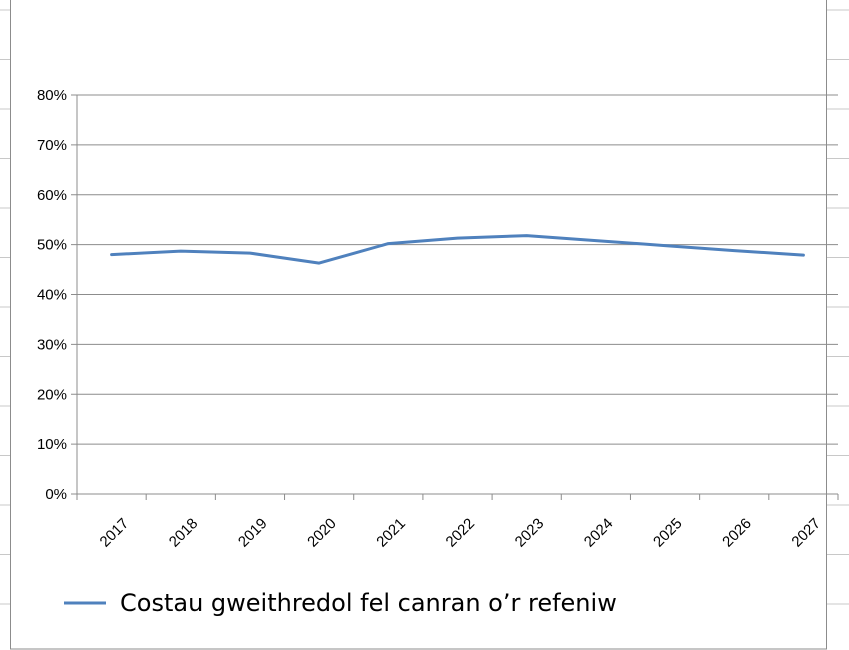  I want to click on series-group, so click(457, 249).